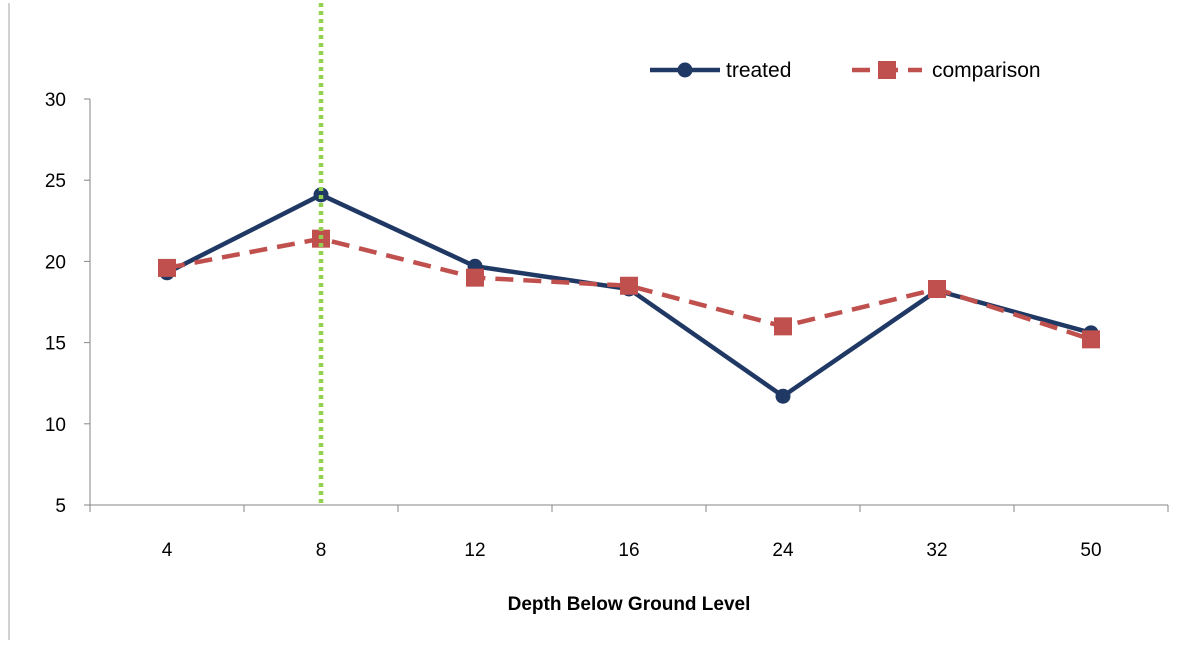 This screenshot has width=1191, height=645. What do you see at coordinates (758, 70) in the screenshot?
I see `legend-label-treated: treated` at bounding box center [758, 70].